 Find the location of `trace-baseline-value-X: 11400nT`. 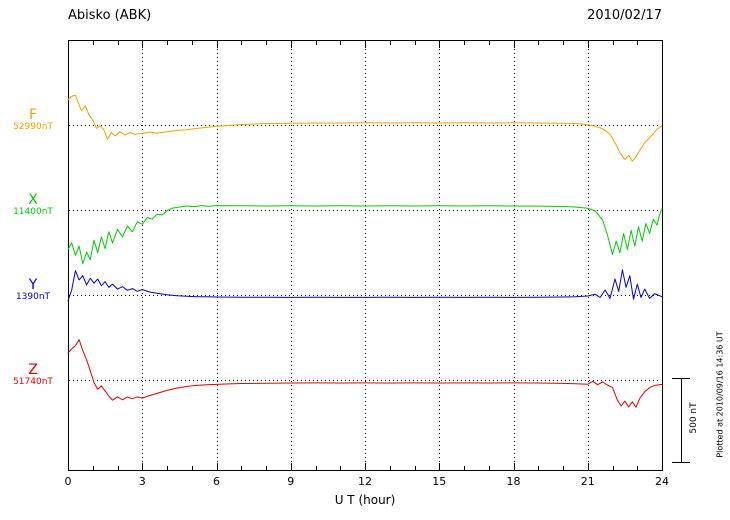

trace-baseline-value-X: 11400nT is located at coordinates (33, 212).